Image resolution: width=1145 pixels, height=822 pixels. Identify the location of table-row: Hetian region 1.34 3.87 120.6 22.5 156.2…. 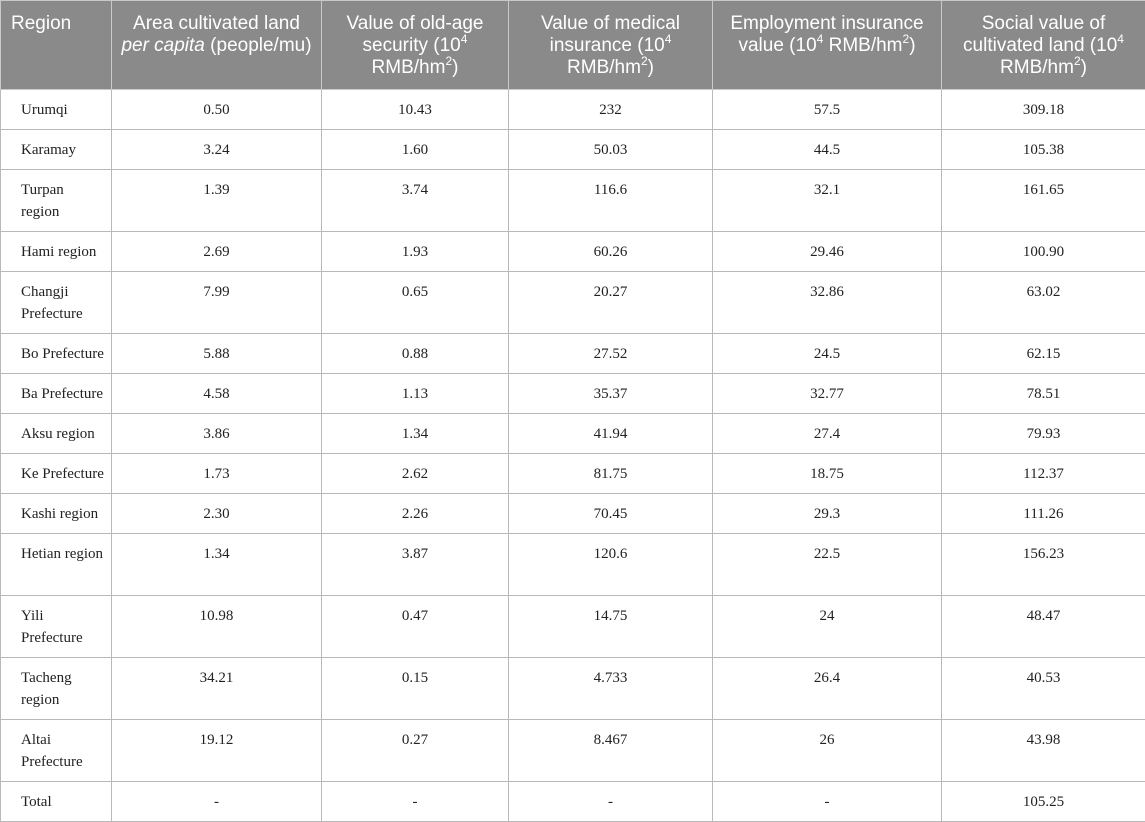
(573, 565).